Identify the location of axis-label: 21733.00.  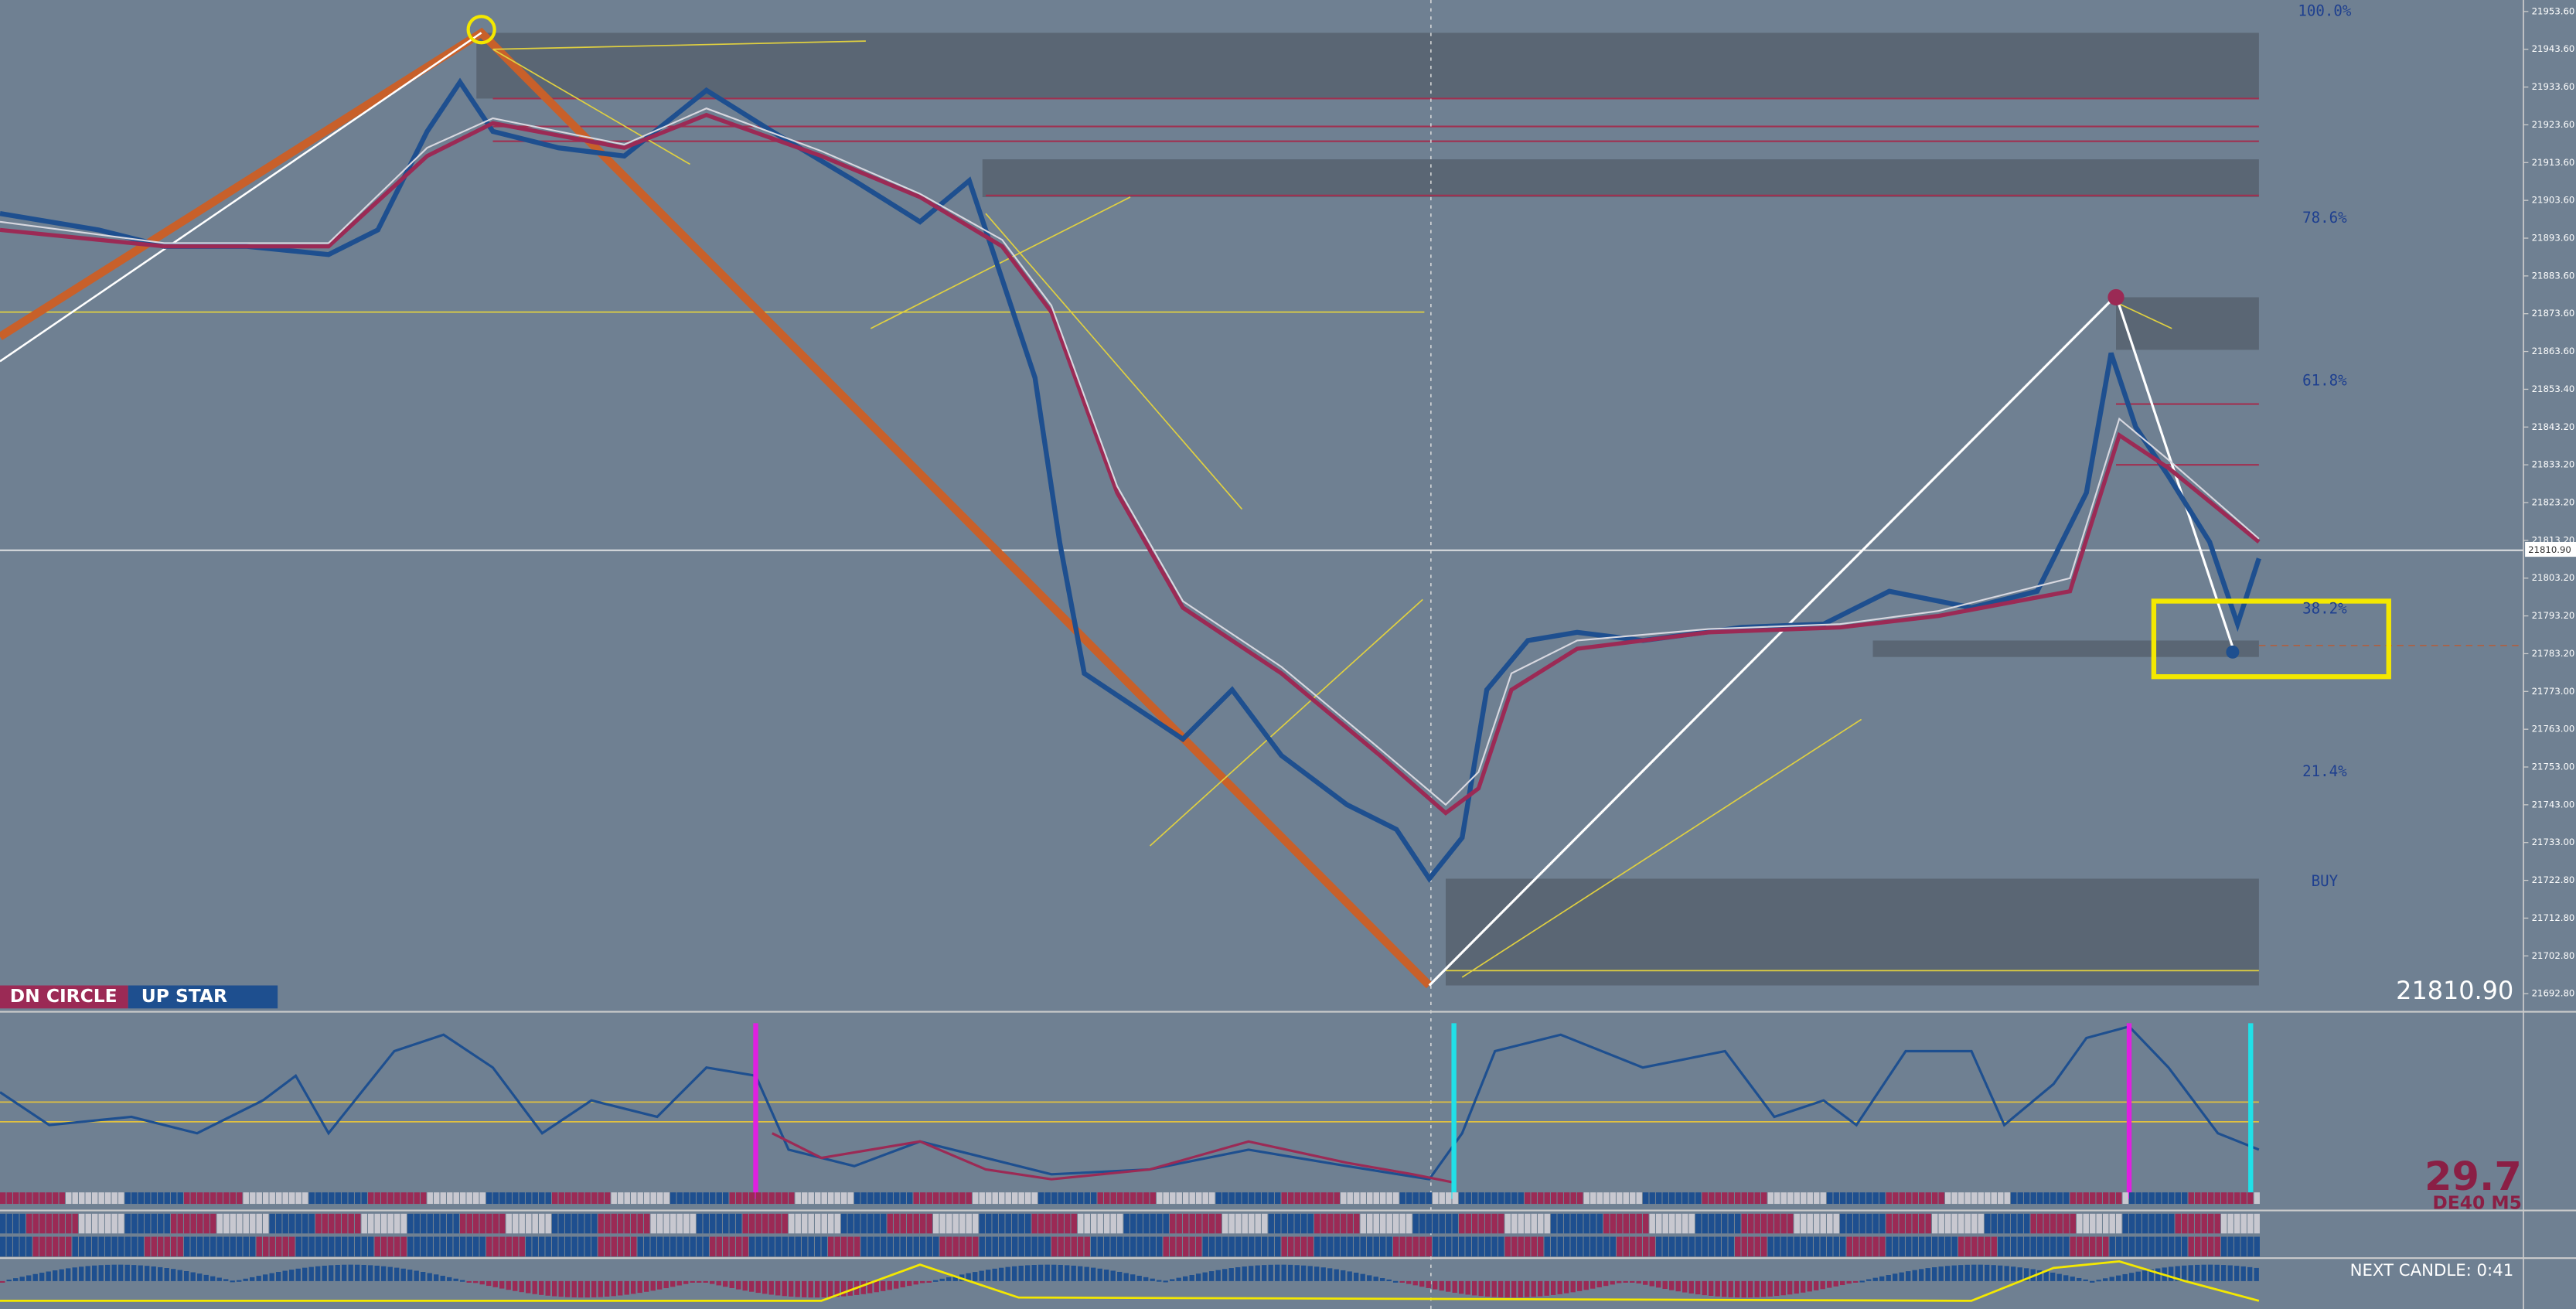
(2553, 842).